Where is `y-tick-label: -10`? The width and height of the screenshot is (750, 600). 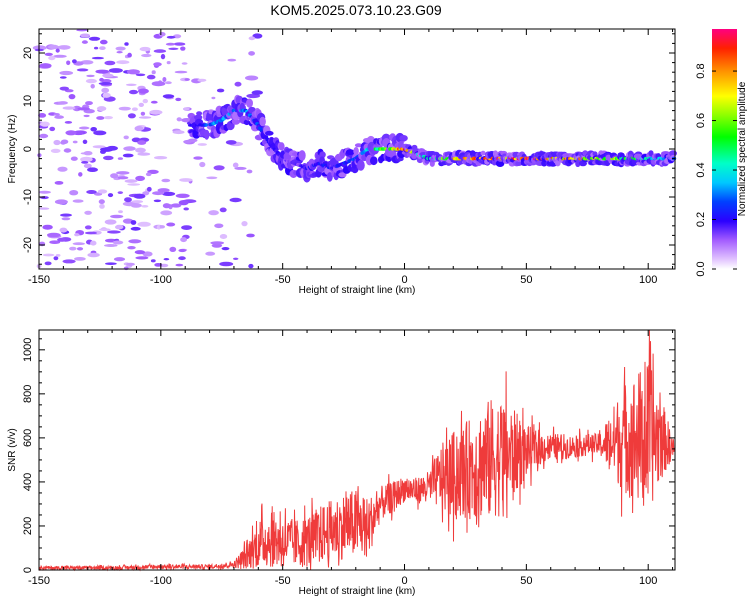 y-tick-label: -10 is located at coordinates (28, 197).